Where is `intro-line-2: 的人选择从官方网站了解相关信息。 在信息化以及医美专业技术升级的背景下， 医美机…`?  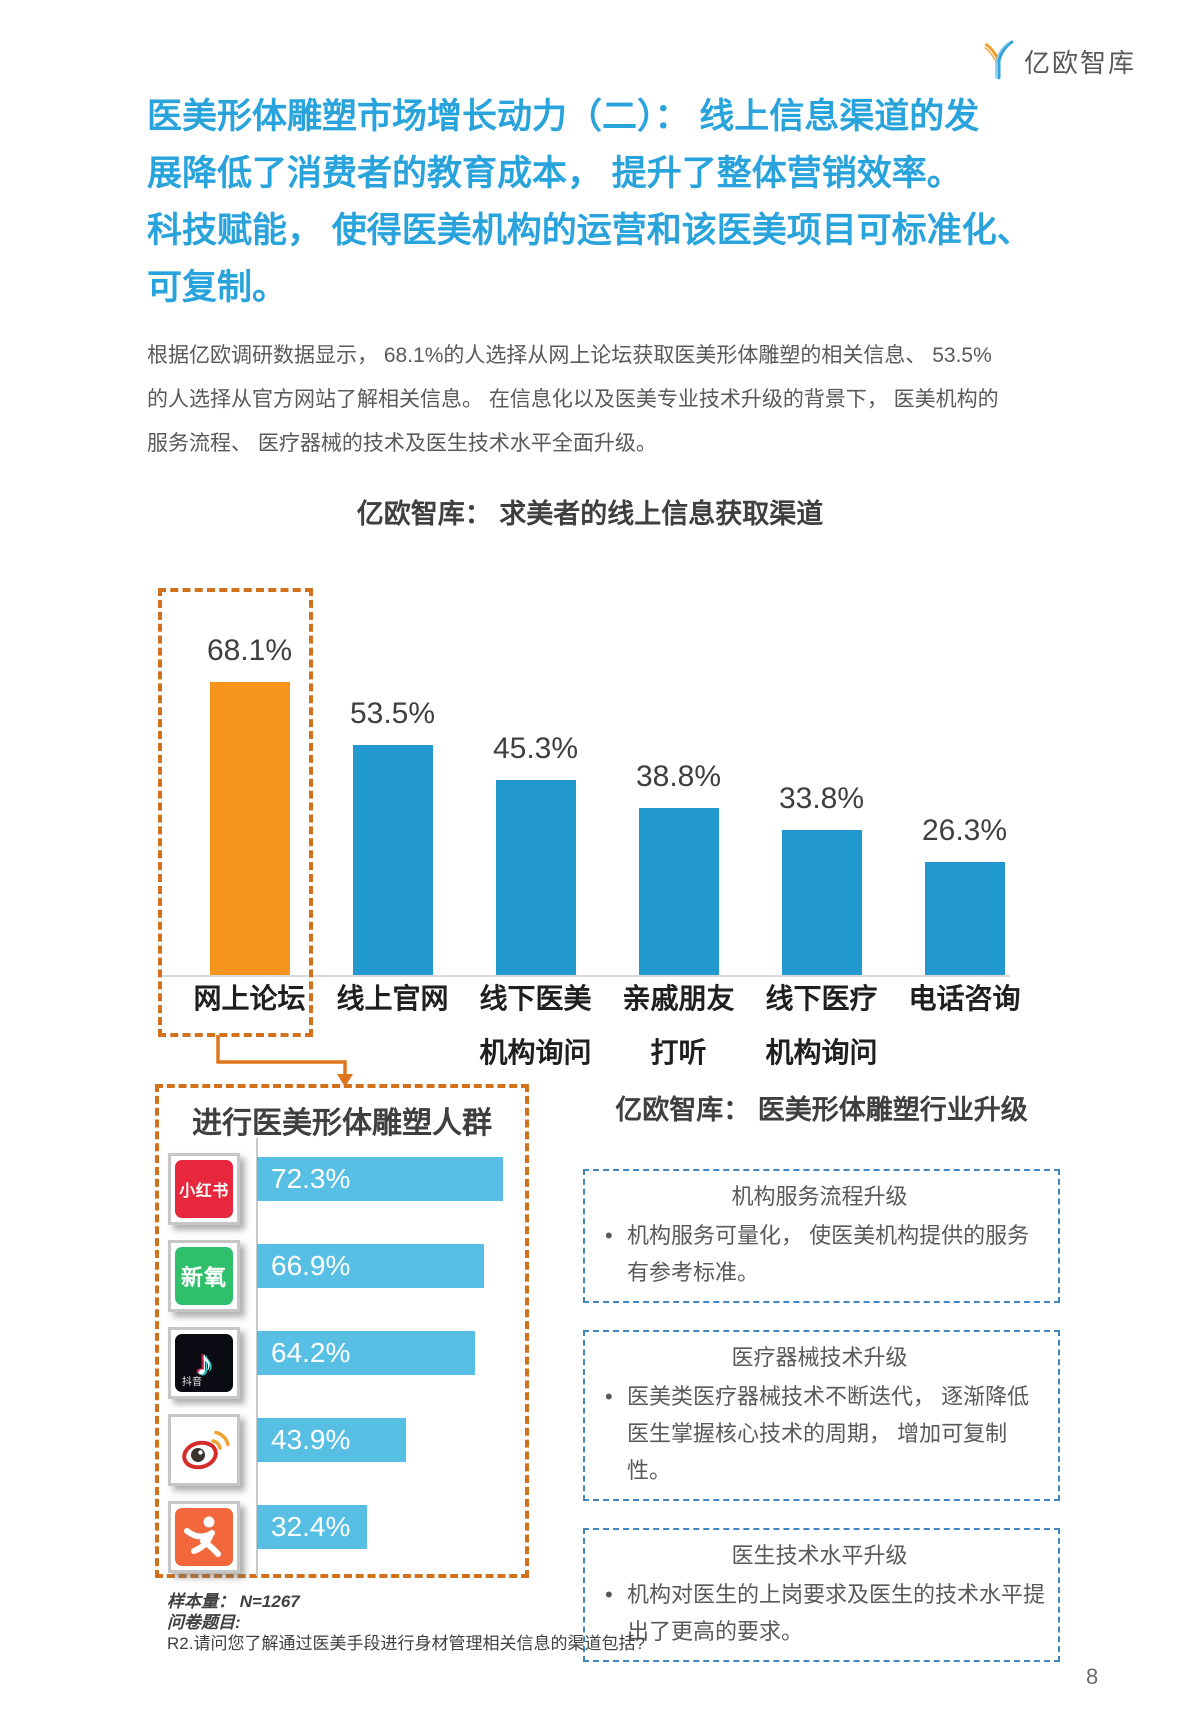
intro-line-2: 的人选择从官方网站了解相关信息。 在信息化以及医美专业技术升级的背景下， 医美机… is located at coordinates (573, 399).